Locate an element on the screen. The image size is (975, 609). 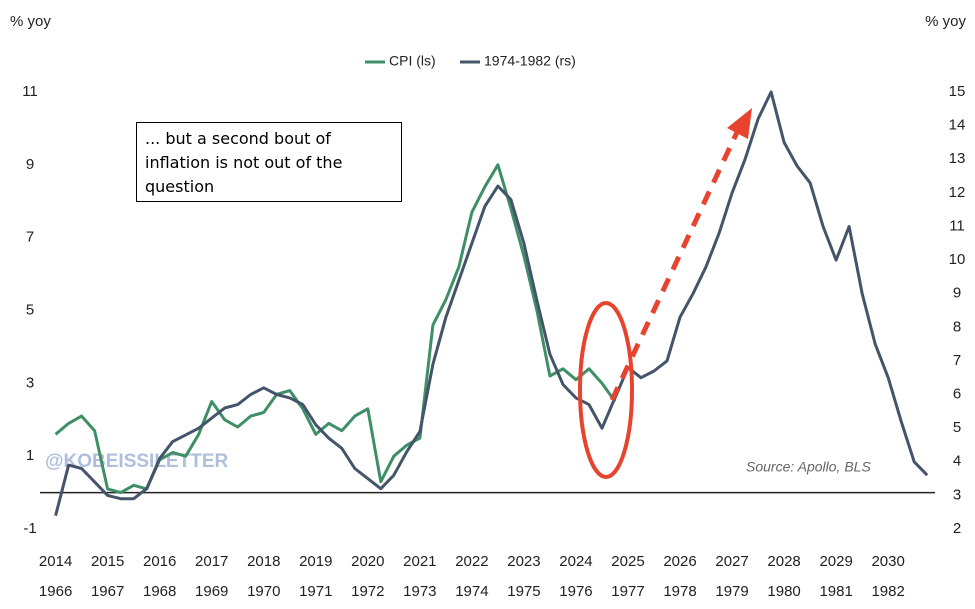
x-tick-label: 2021 is located at coordinates (419, 561).